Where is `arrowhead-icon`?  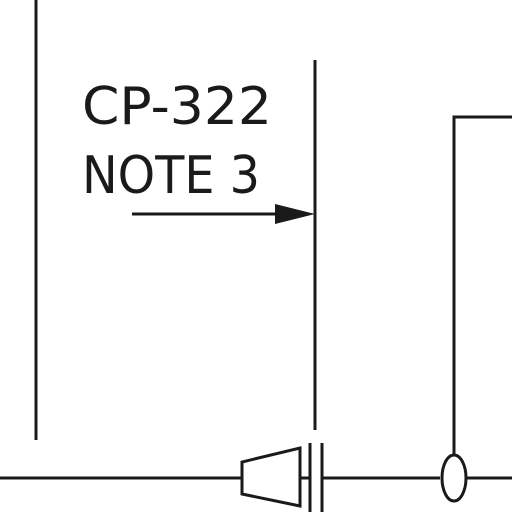 arrowhead-icon is located at coordinates (295, 214).